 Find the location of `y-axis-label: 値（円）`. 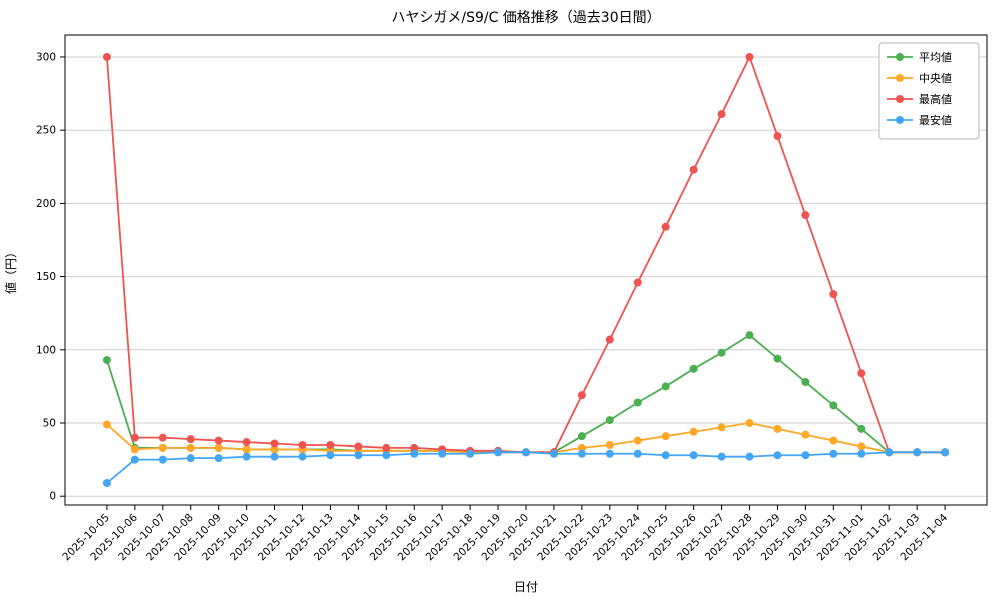

y-axis-label: 値（円） is located at coordinates (10, 270).